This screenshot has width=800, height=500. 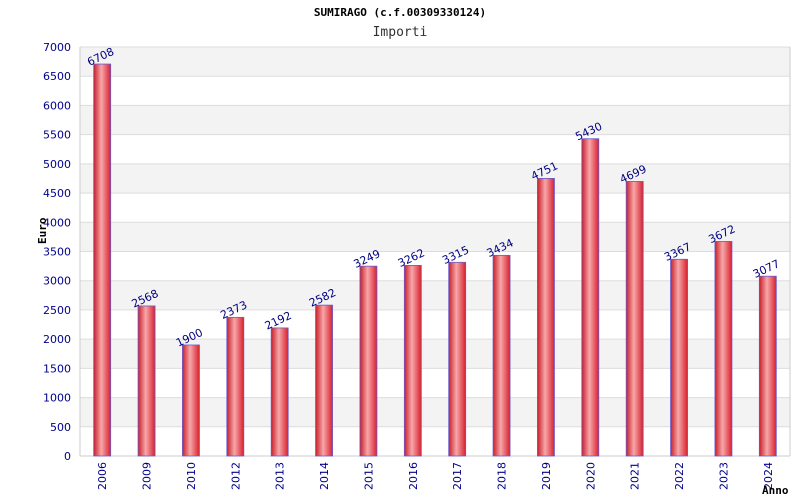 I want to click on y-axis-label: Euro, so click(x=42, y=231).